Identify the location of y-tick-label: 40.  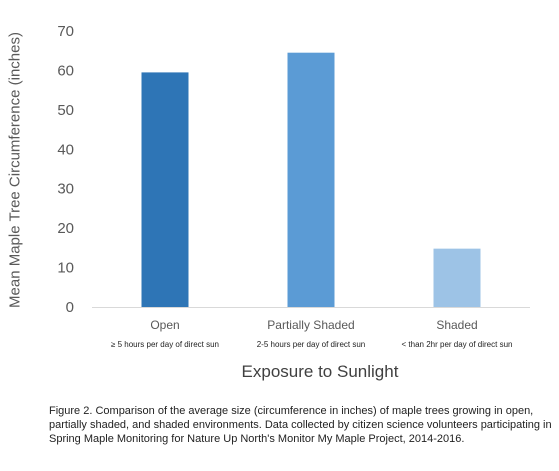
(65, 149).